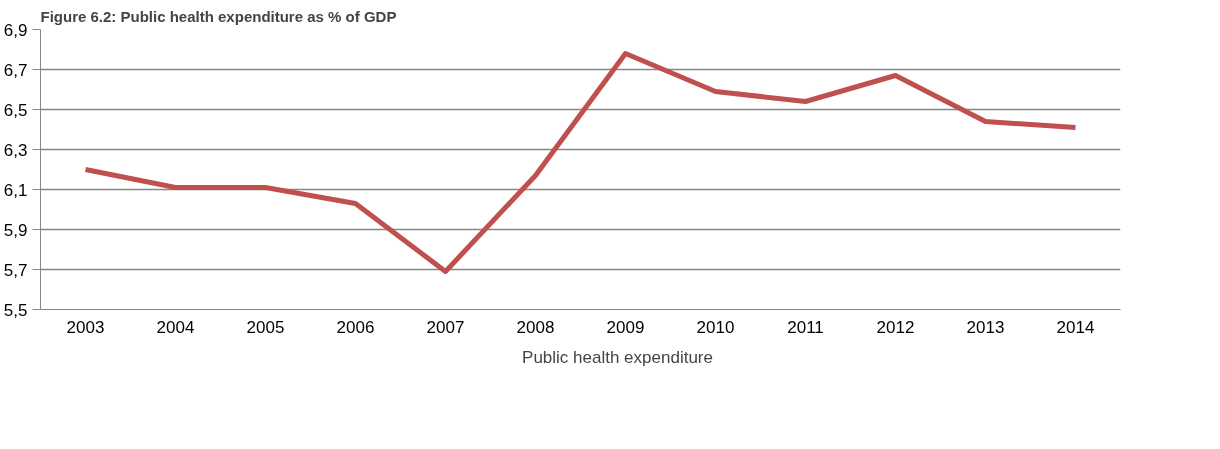 This screenshot has width=1220, height=449. I want to click on x-tick-label: 2014, so click(1075, 327).